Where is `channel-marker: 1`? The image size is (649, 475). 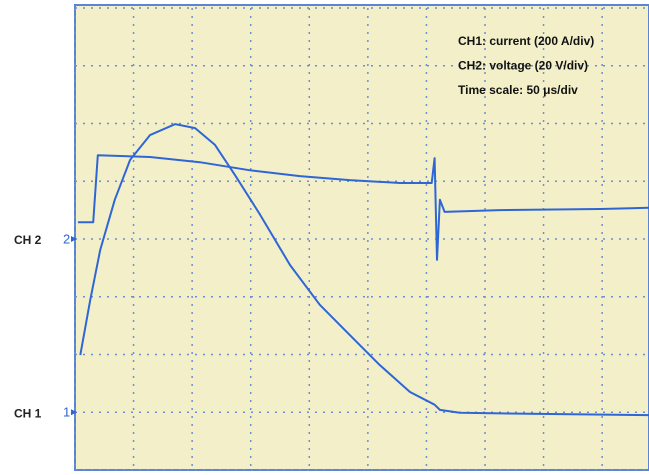 channel-marker: 1 is located at coordinates (66, 412).